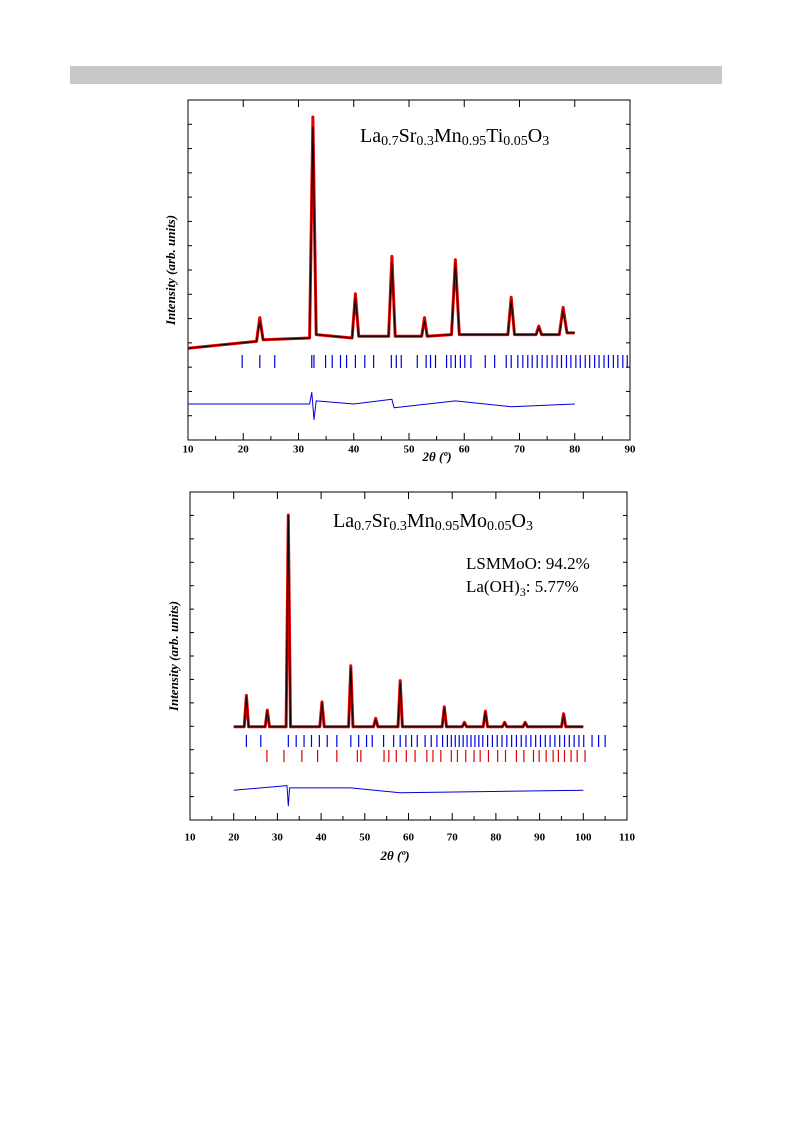 This screenshot has width=793, height=1123. Describe the element at coordinates (528, 563) in the screenshot. I see `annotation: LSMMoO: 94.2%` at that location.